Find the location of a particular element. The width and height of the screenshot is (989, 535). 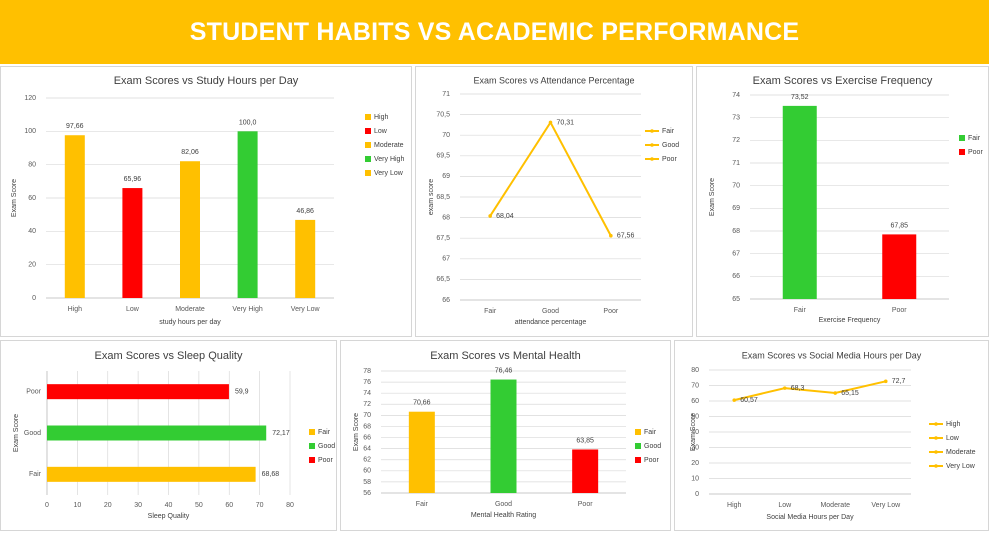

legend-label: Very Low is located at coordinates (389, 173).